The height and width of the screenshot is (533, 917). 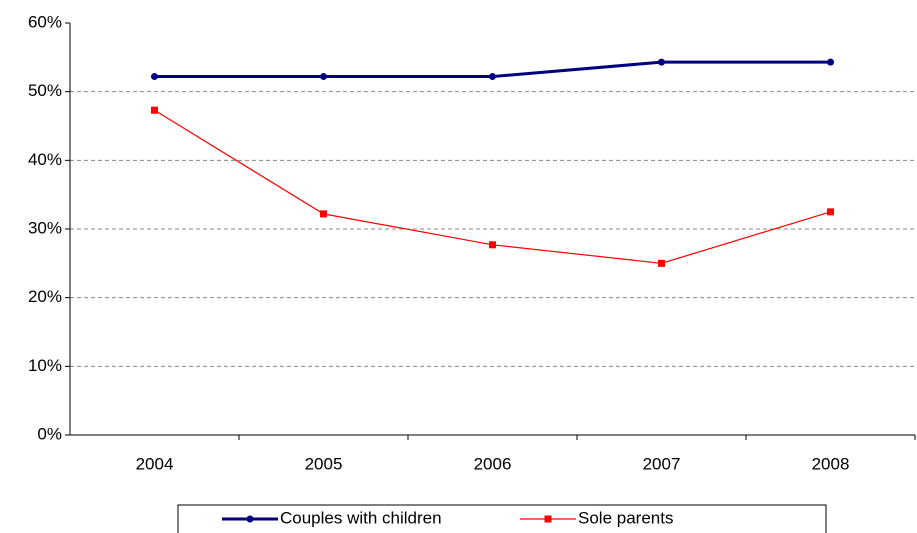 I want to click on y-tick-label: 20%, so click(x=45, y=296).